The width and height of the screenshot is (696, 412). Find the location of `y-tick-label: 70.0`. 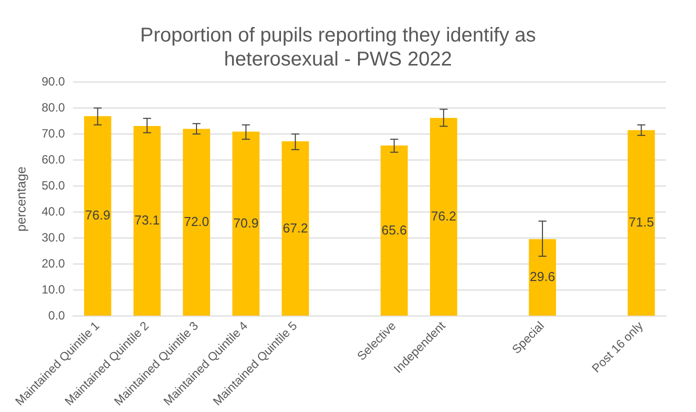

y-tick-label: 70.0 is located at coordinates (54, 133).